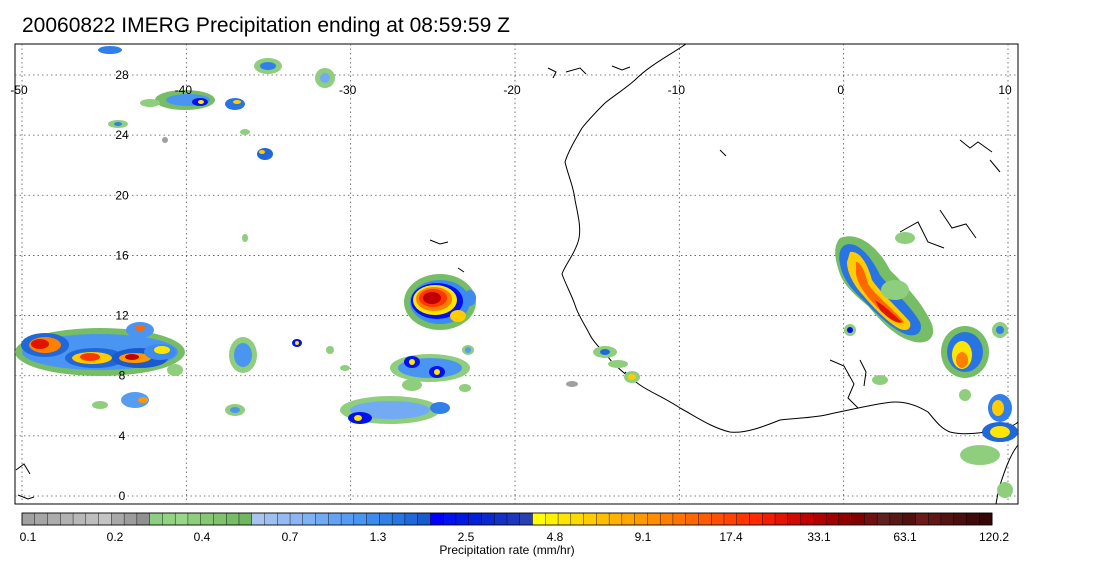  What do you see at coordinates (884, 308) in the screenshot?
I see `precip-cluster-east` at bounding box center [884, 308].